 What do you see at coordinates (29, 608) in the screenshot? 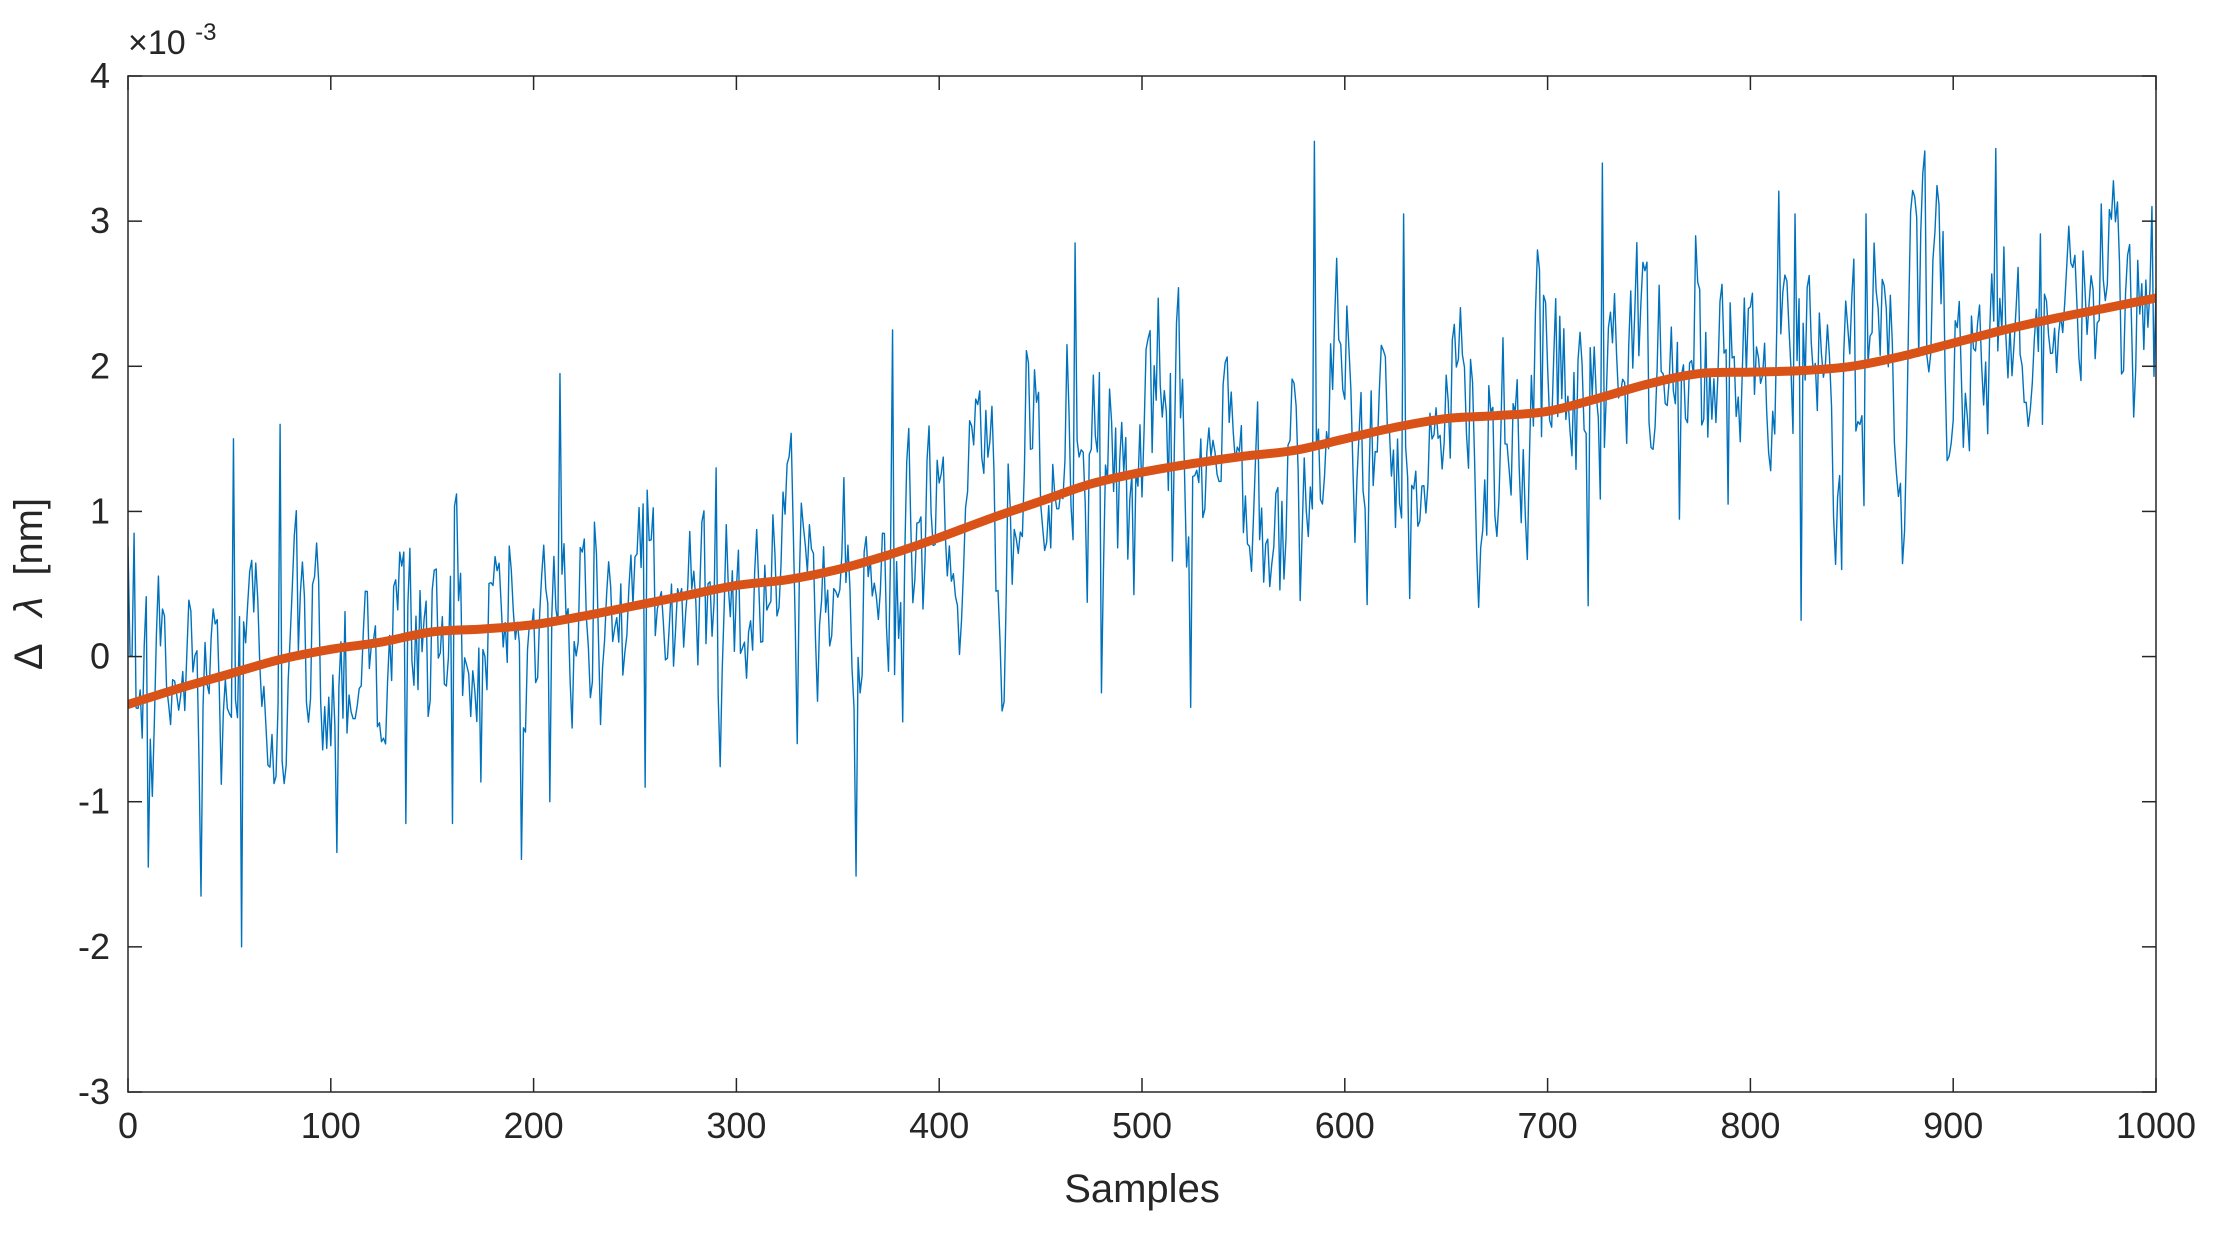
I see `y-axis-lambda: λ` at bounding box center [29, 608].